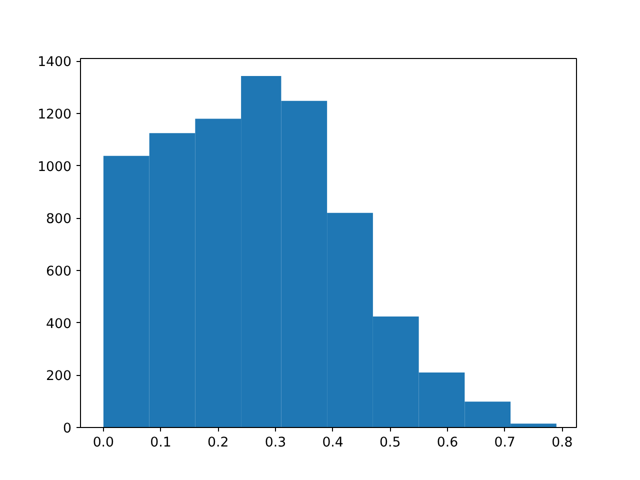  Describe the element at coordinates (103, 443) in the screenshot. I see `x-tick-label: 0.0` at that location.